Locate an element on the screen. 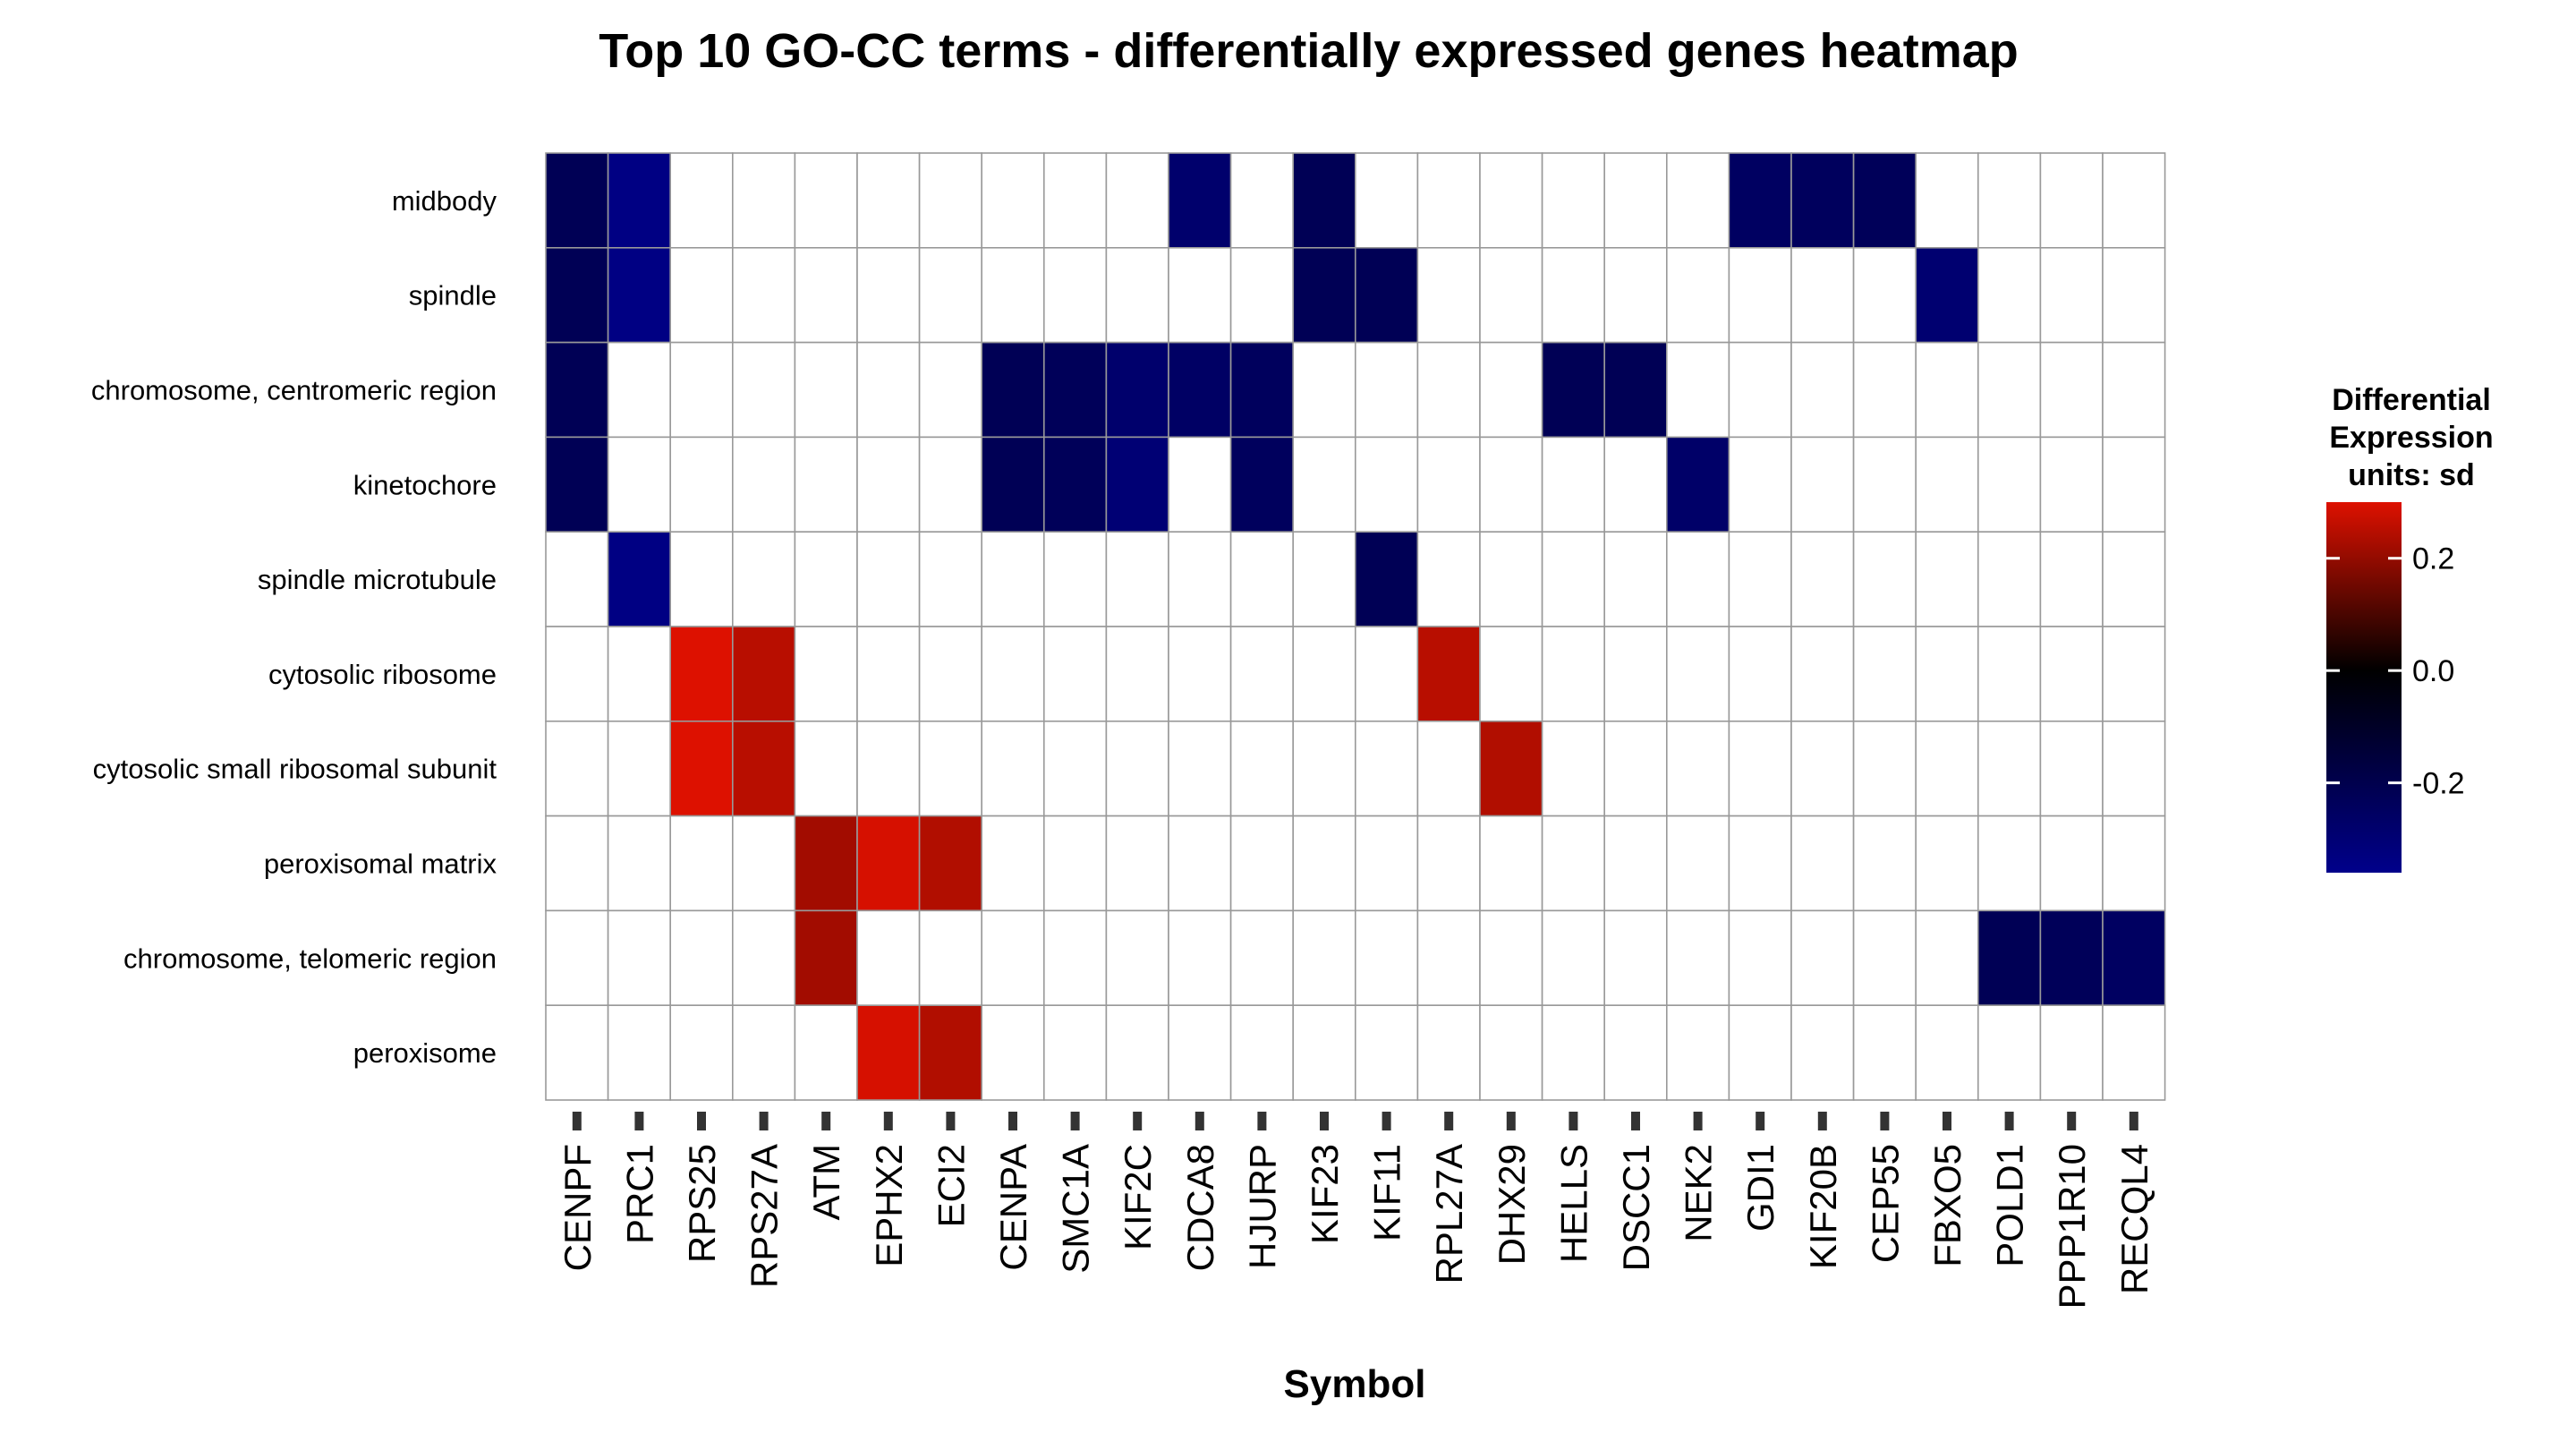 This screenshot has width=2576, height=1450. x-tick-label: KIF11 is located at coordinates (1387, 1192).